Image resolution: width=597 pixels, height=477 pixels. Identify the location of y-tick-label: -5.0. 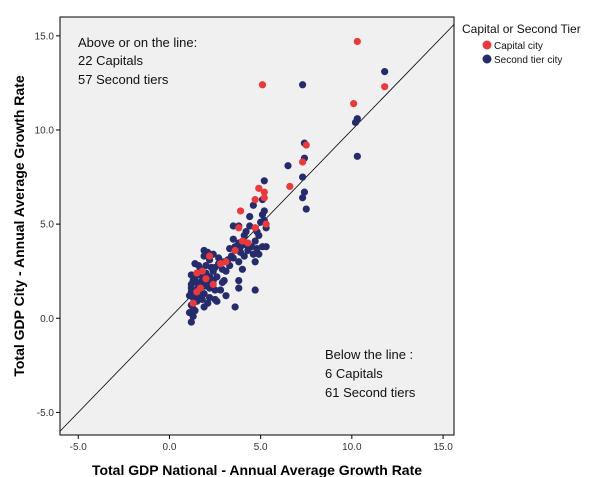
(46, 413).